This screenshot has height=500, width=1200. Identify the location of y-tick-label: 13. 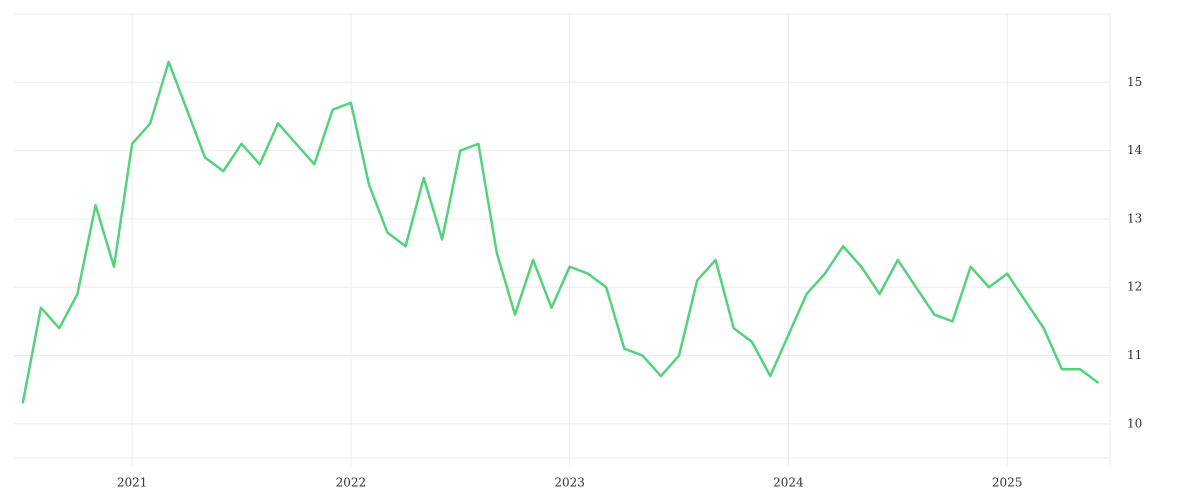
(1134, 218).